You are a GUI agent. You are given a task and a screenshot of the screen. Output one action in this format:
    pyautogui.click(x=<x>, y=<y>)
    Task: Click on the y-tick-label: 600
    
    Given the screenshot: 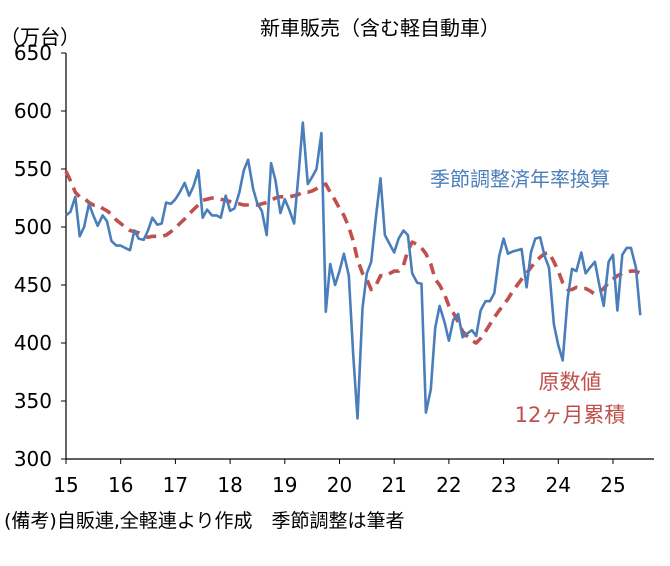 What is the action you would take?
    pyautogui.click(x=33, y=111)
    